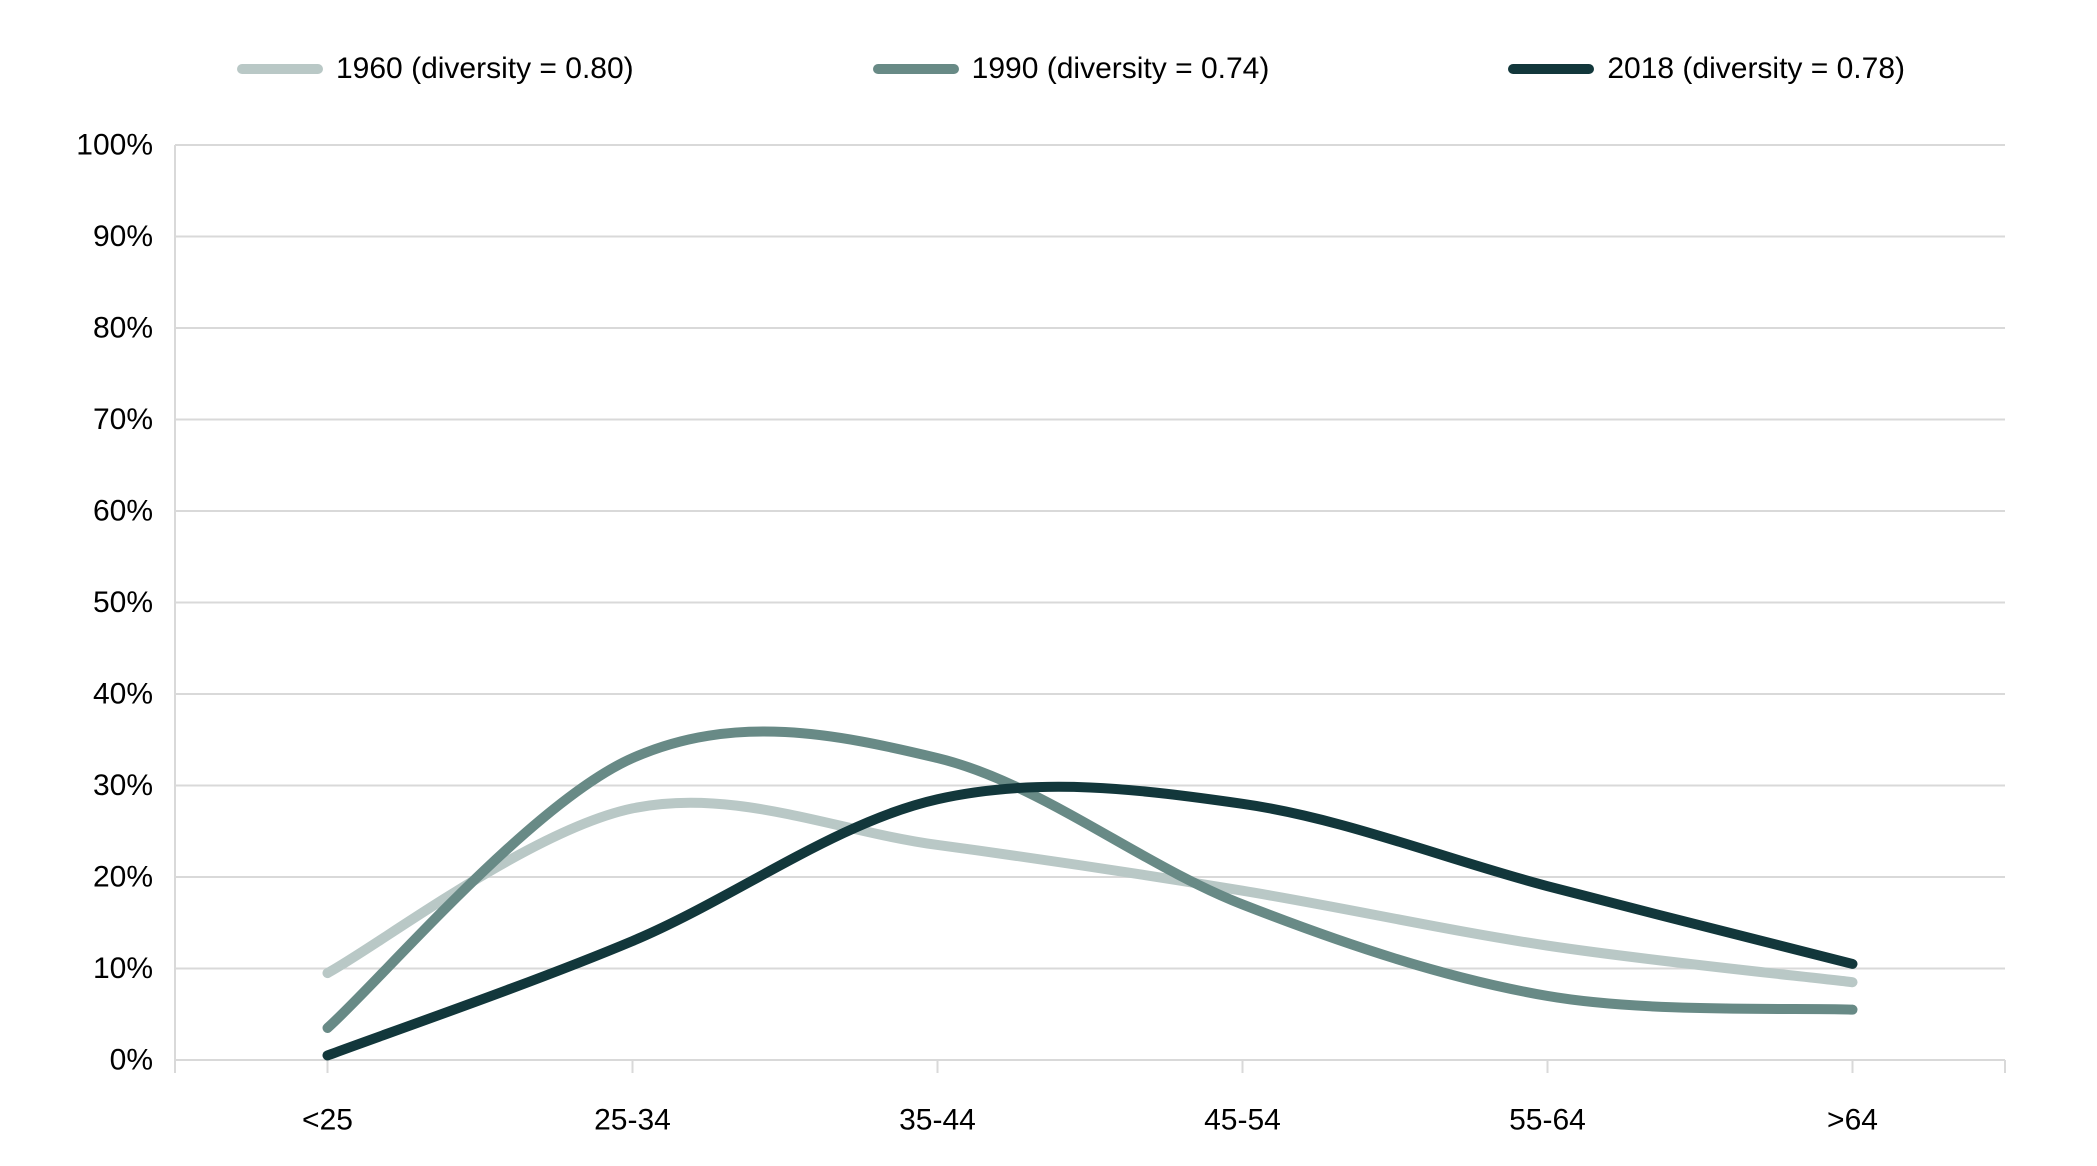  What do you see at coordinates (123, 877) in the screenshot?
I see `y-tick-label: 20%` at bounding box center [123, 877].